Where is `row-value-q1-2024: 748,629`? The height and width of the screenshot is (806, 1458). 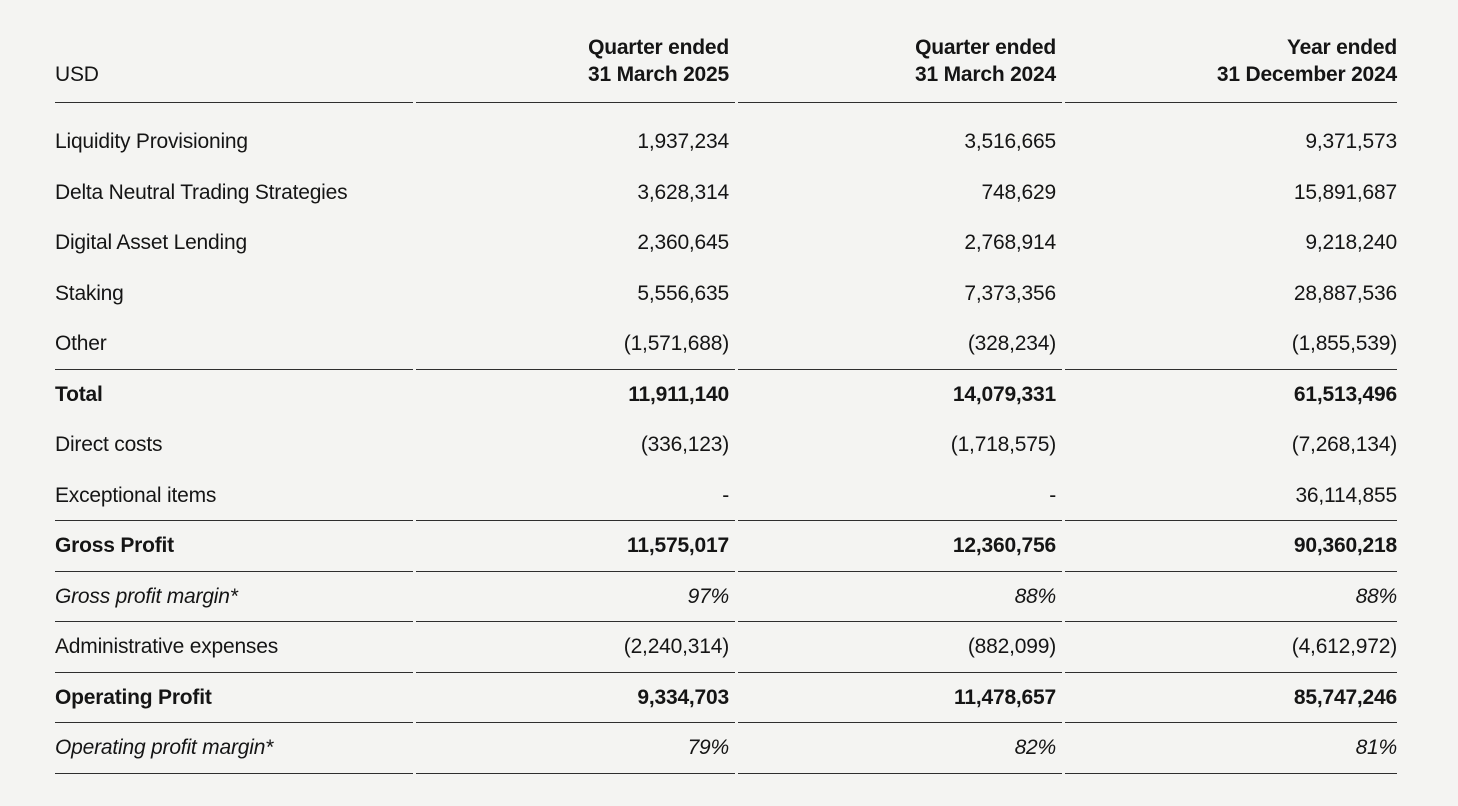 row-value-q1-2024: 748,629 is located at coordinates (1018, 192).